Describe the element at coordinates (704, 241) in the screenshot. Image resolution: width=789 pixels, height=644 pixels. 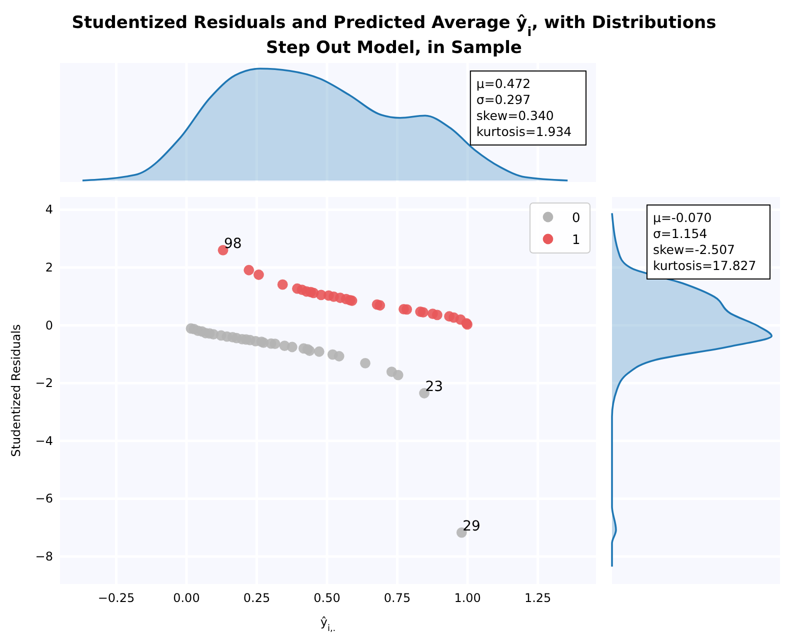
I see `annotation: μ=-0.070 σ=1.154 skew=-2.507 kurtosis=17.827` at that location.